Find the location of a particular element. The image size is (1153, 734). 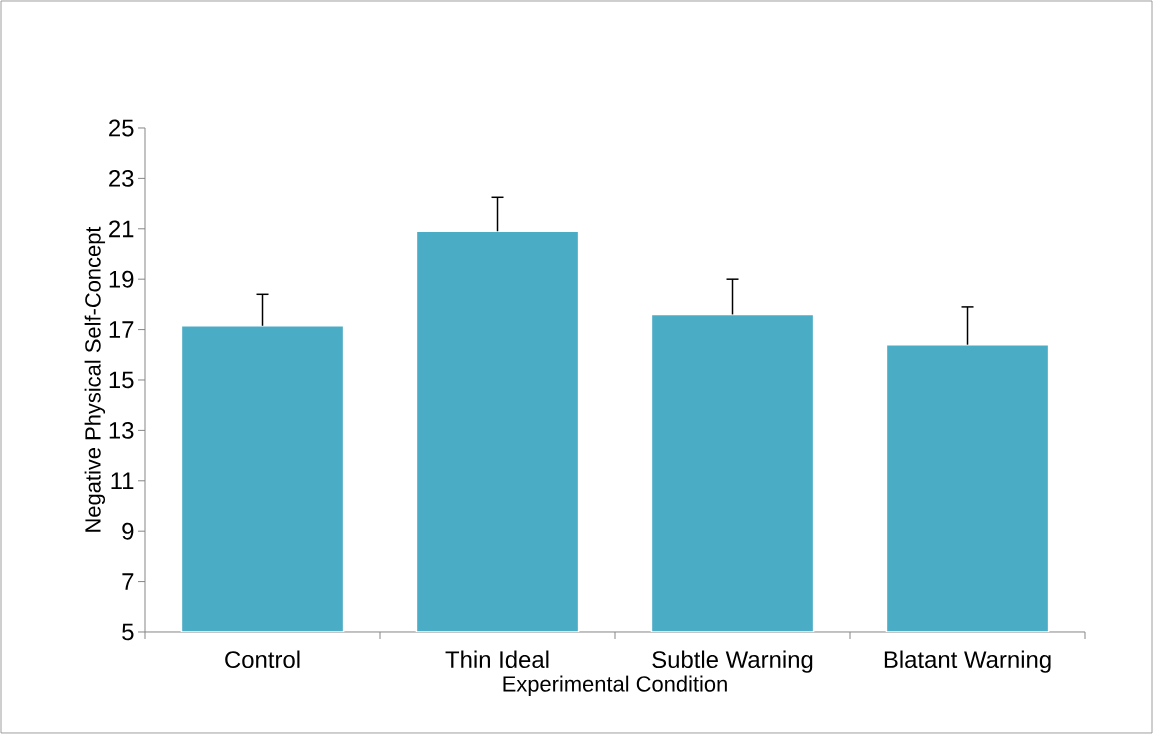

x-axis-title: Experimental Condition is located at coordinates (615, 686).